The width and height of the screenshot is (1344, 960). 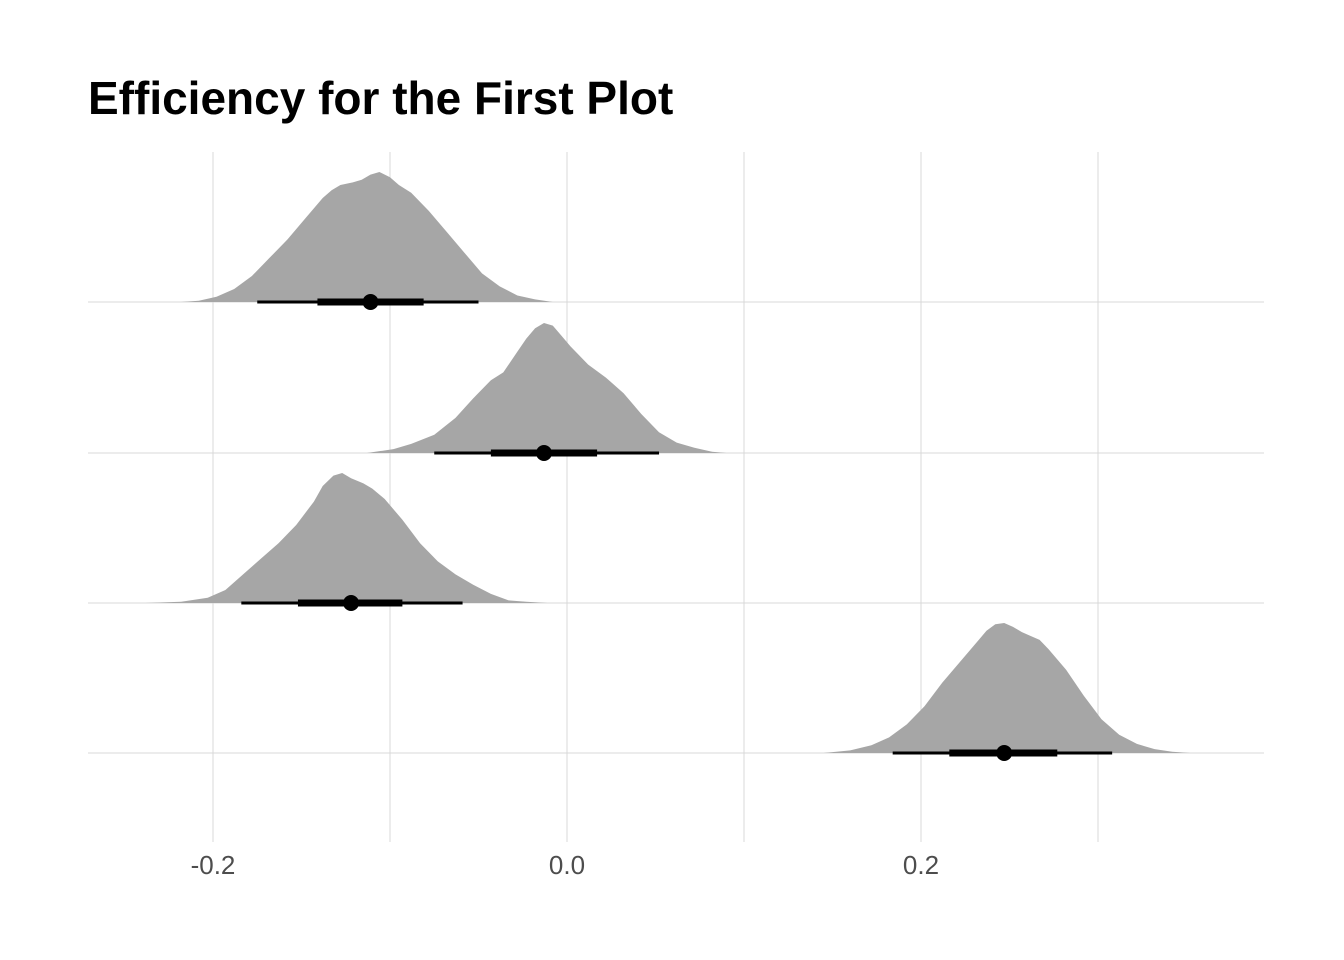 What do you see at coordinates (567, 865) in the screenshot?
I see `x-tick-label: 0.0` at bounding box center [567, 865].